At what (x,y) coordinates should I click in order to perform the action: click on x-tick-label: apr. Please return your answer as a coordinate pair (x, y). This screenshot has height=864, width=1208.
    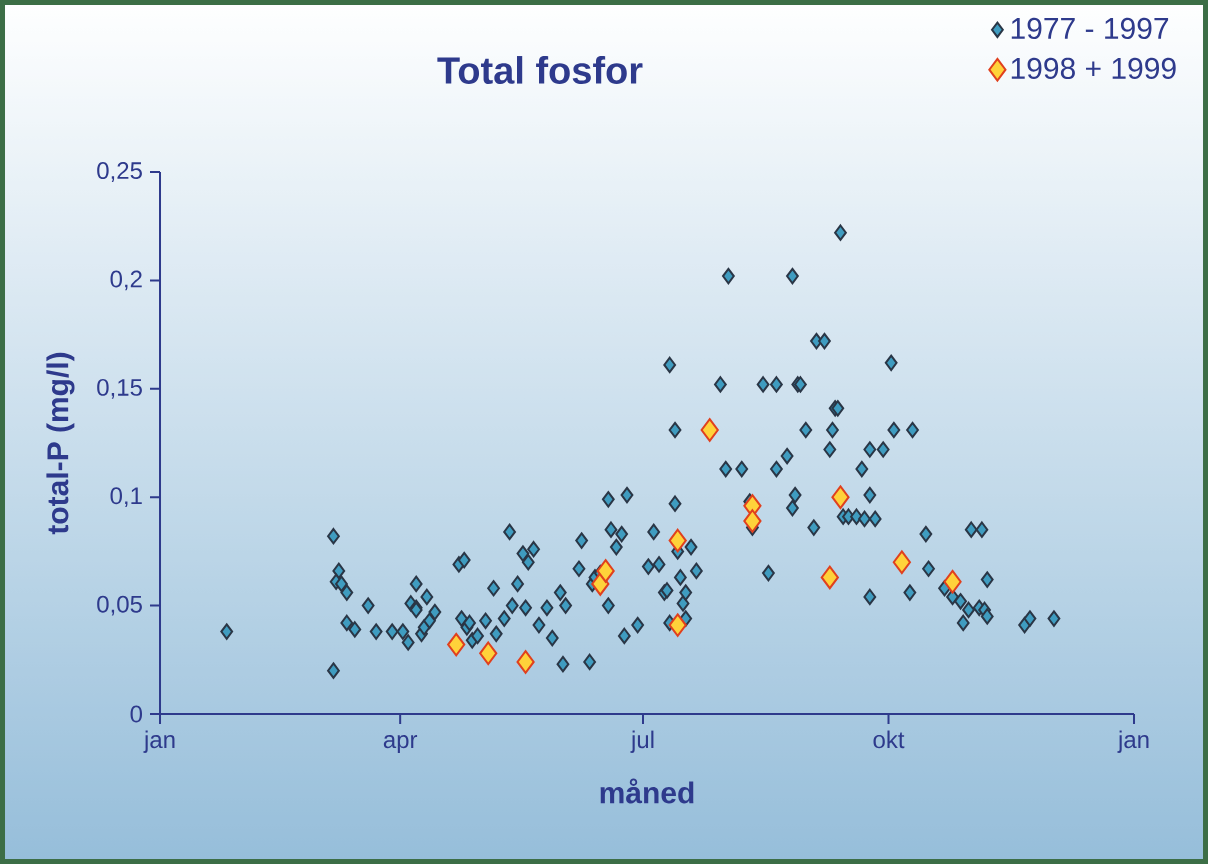
    Looking at the image, I should click on (400, 744).